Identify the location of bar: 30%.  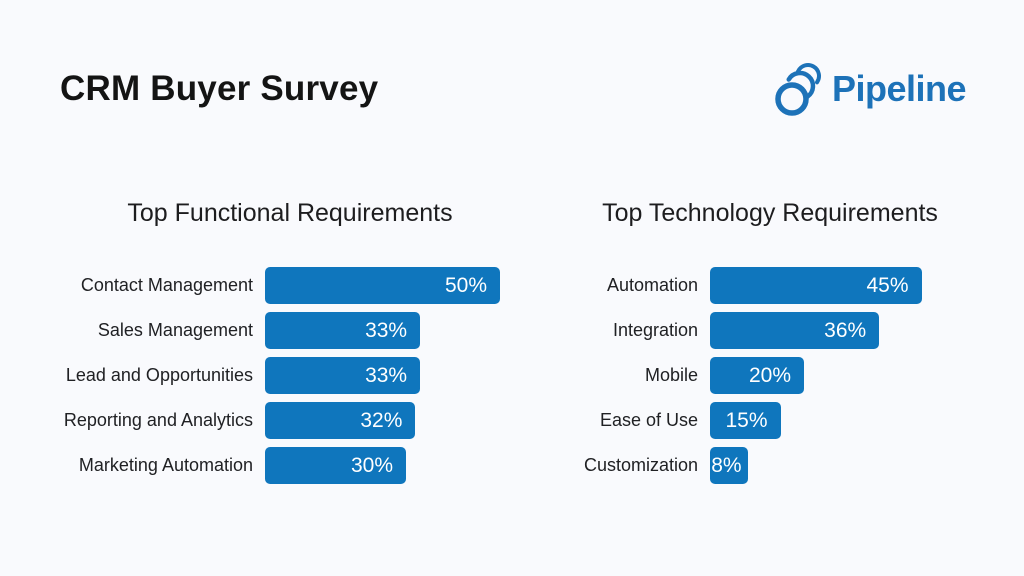
(335, 465).